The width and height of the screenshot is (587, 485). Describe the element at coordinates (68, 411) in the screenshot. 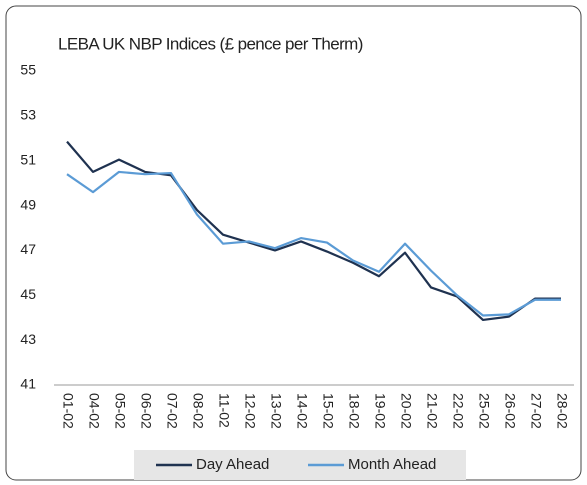

I see `x-tick-label: 01-02` at that location.